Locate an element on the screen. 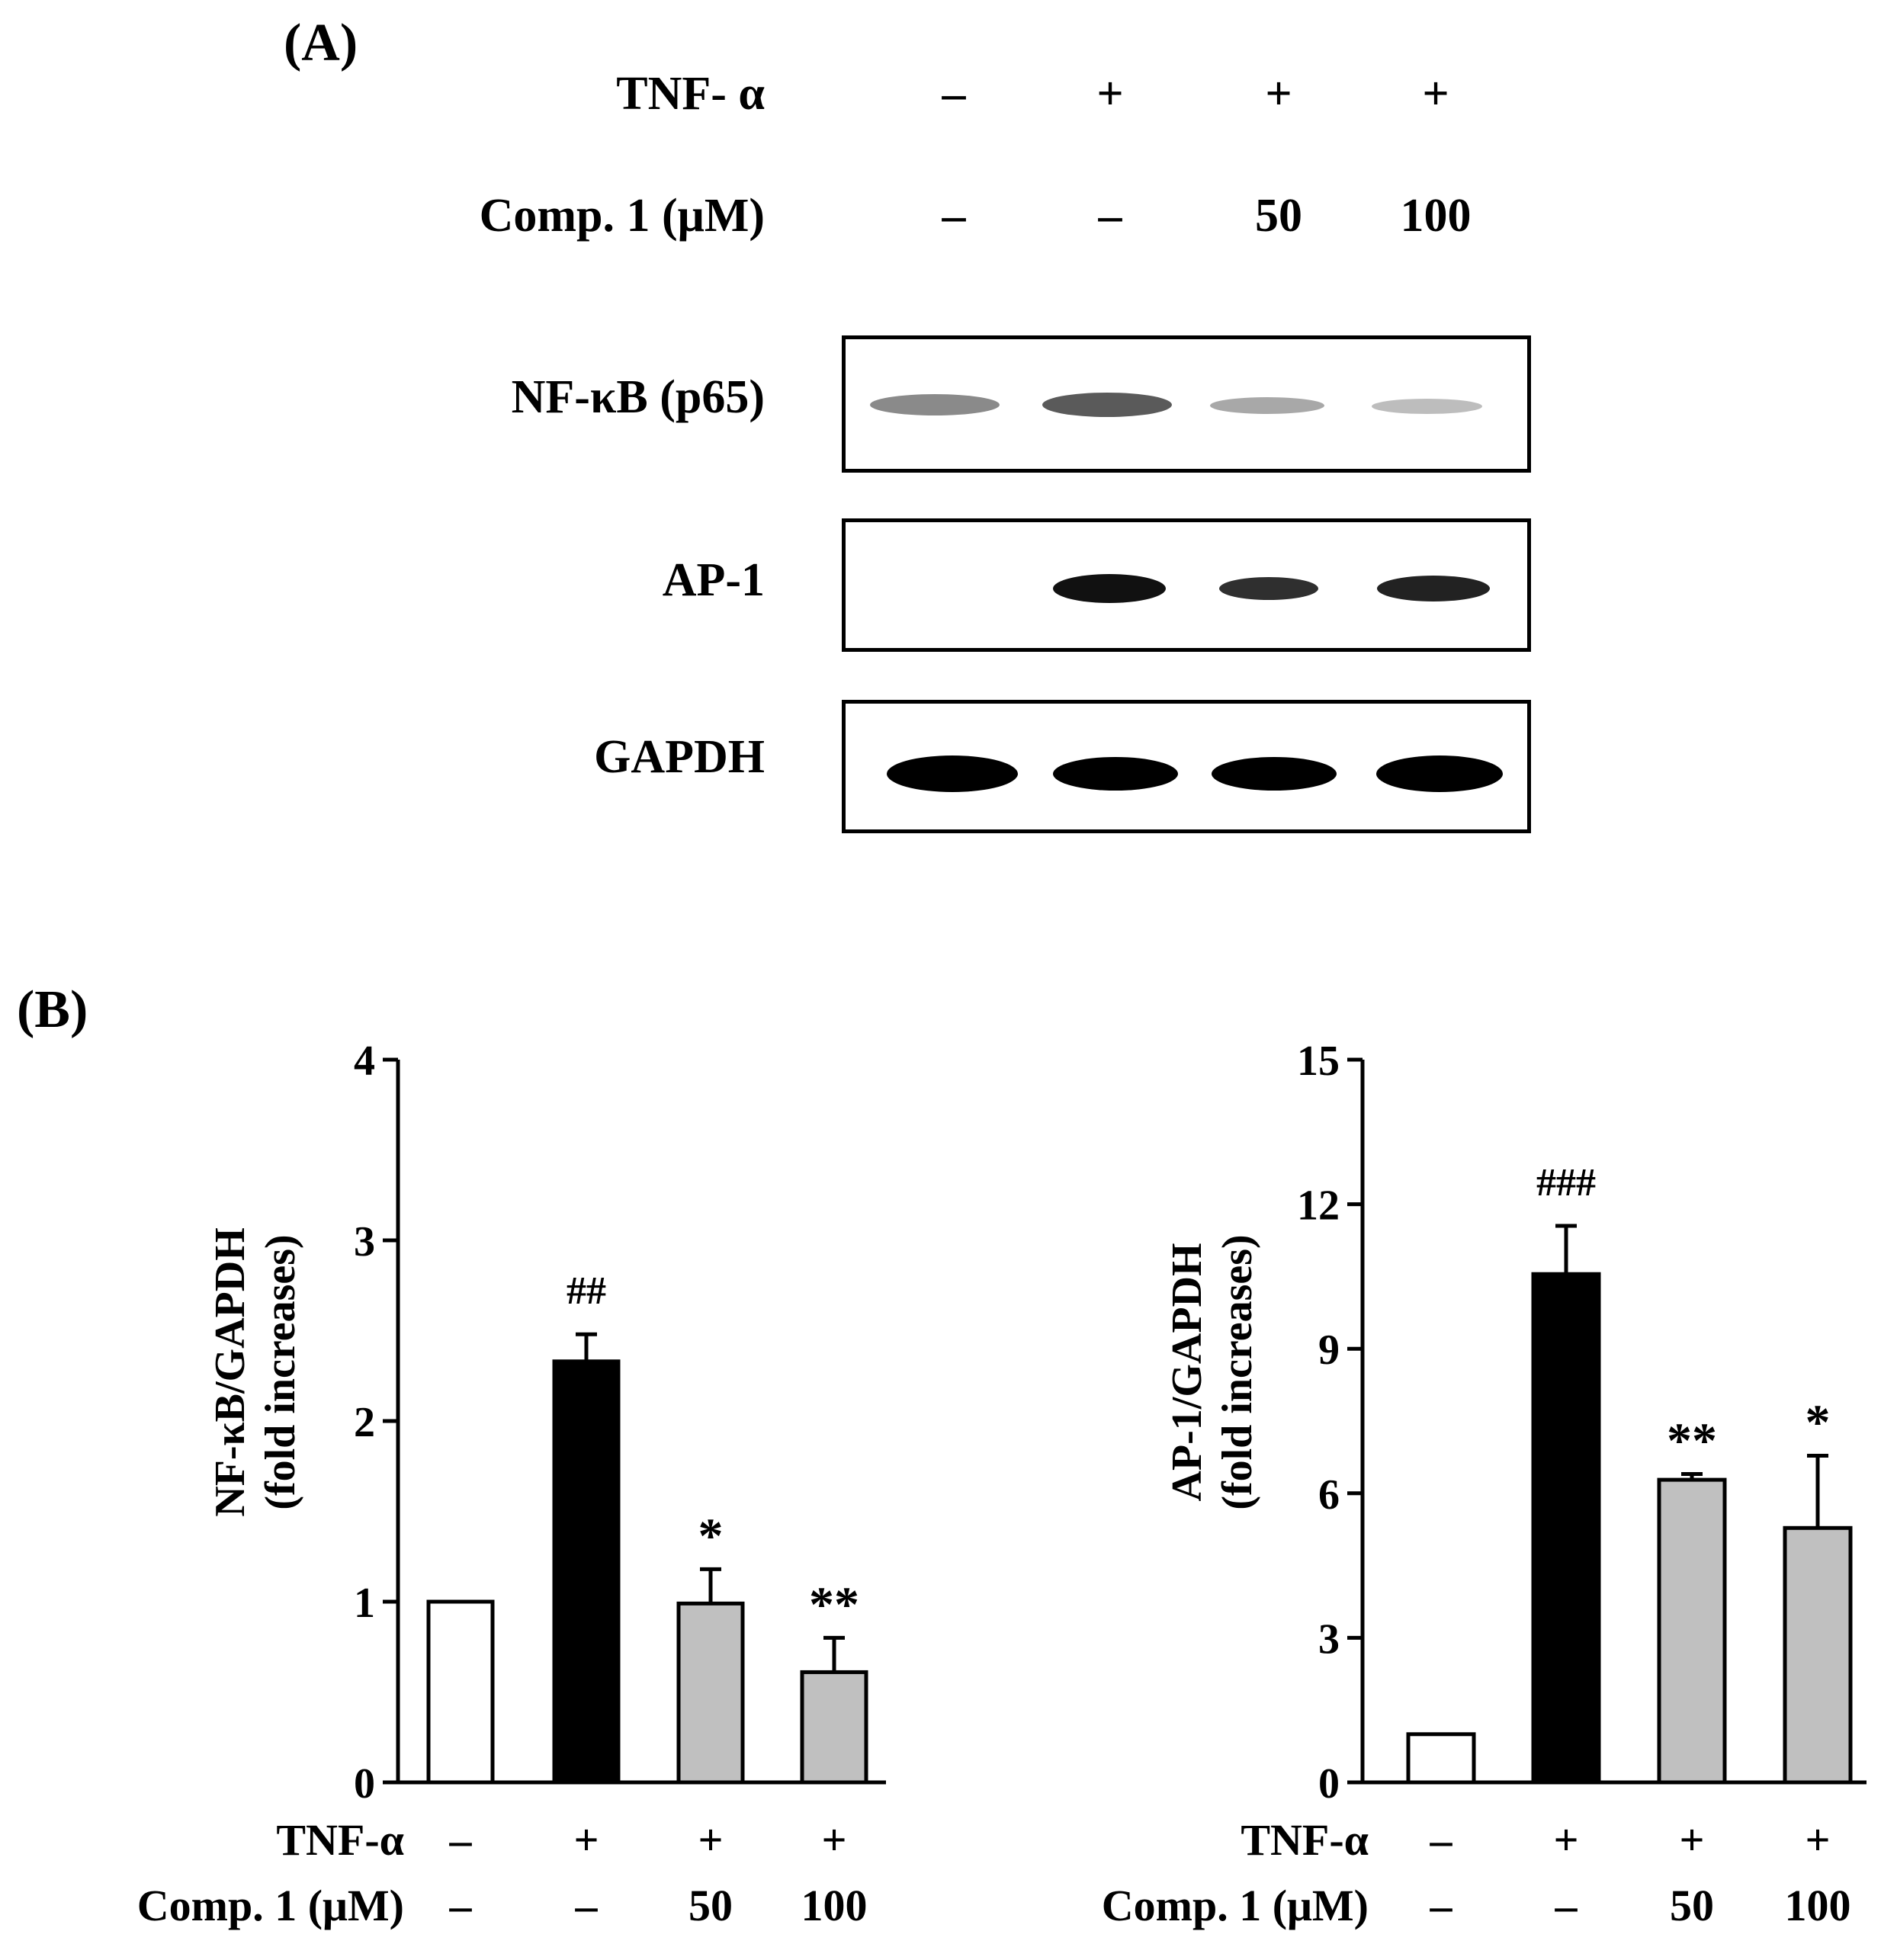 Image resolution: width=1897 pixels, height=1960 pixels. blot-ap1 is located at coordinates (1186, 585).